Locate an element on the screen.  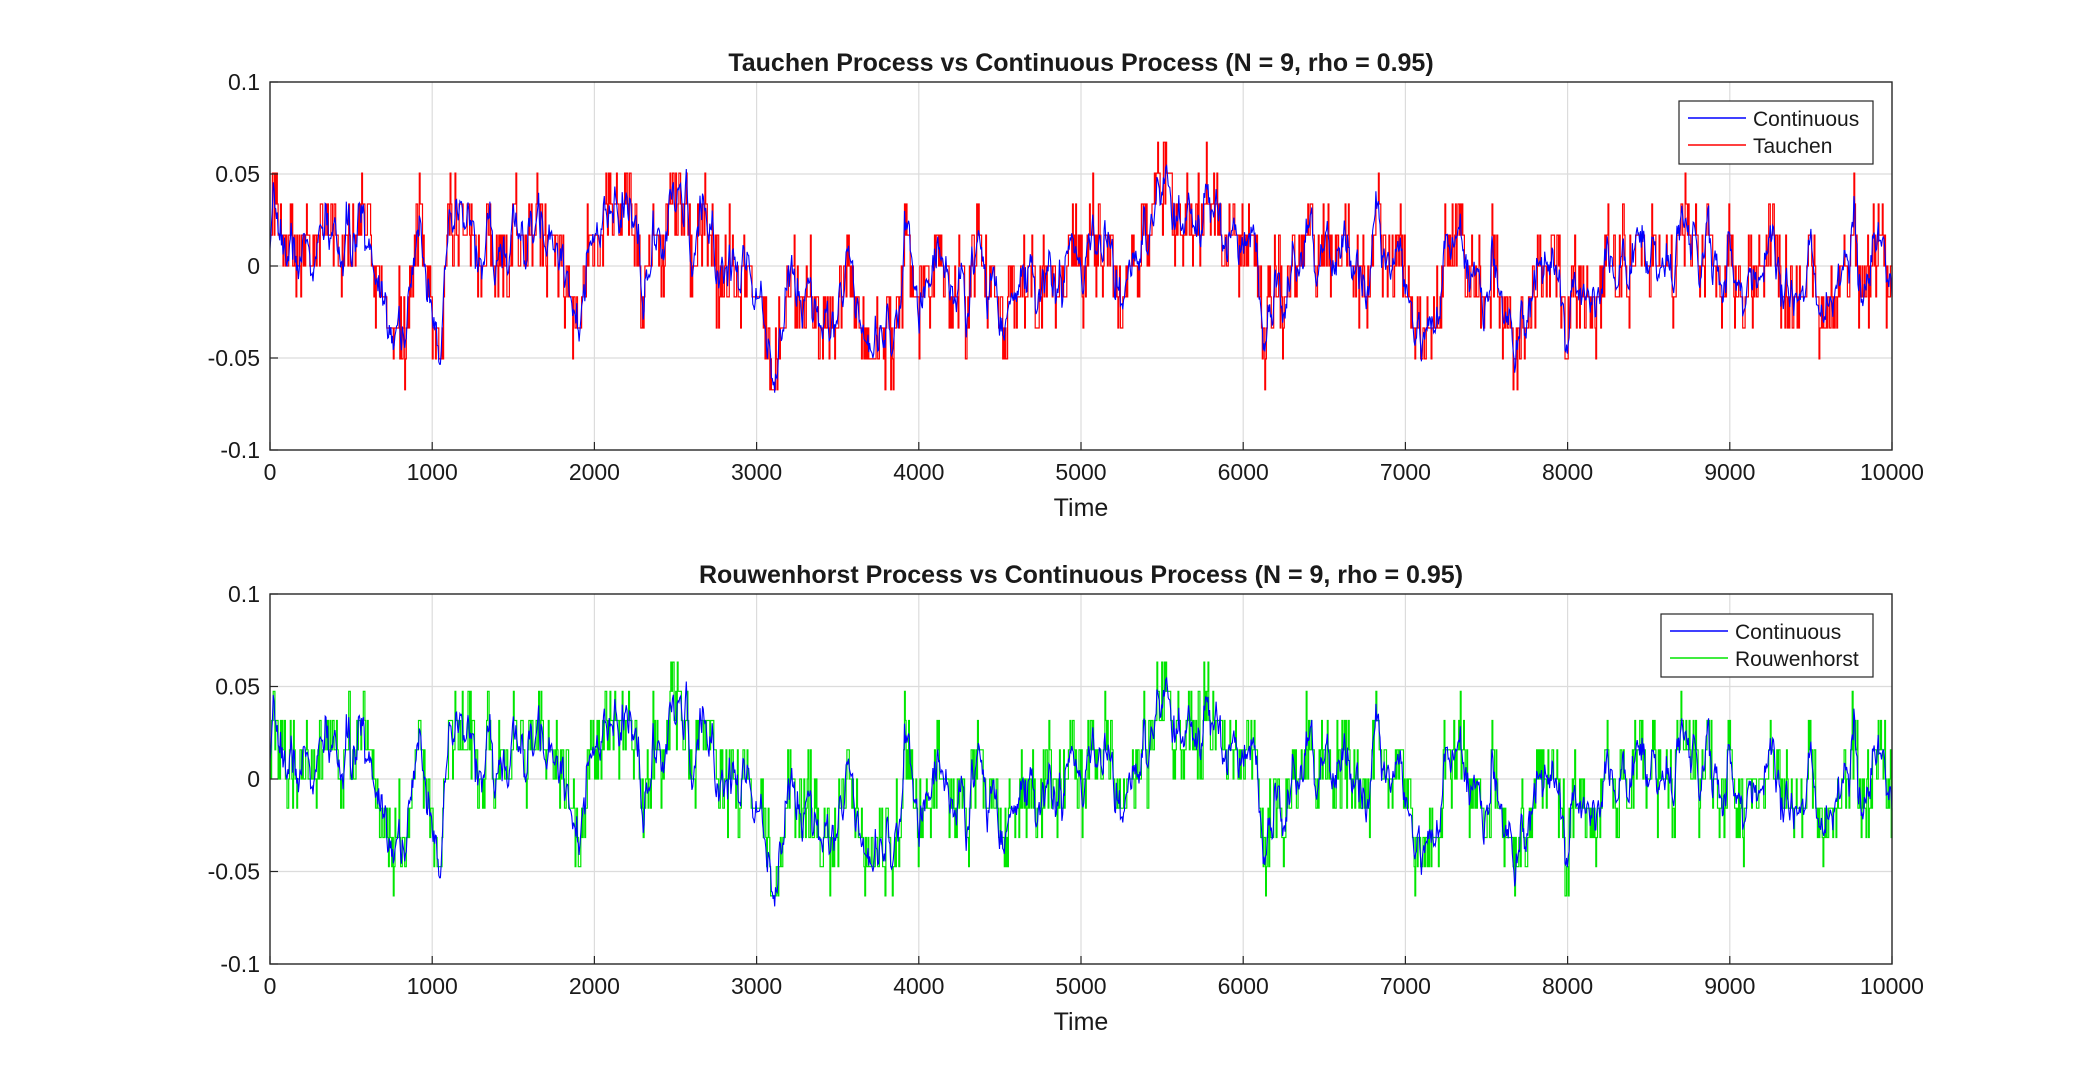
legend: Continuous Rouwenhorst is located at coordinates (1767, 645).